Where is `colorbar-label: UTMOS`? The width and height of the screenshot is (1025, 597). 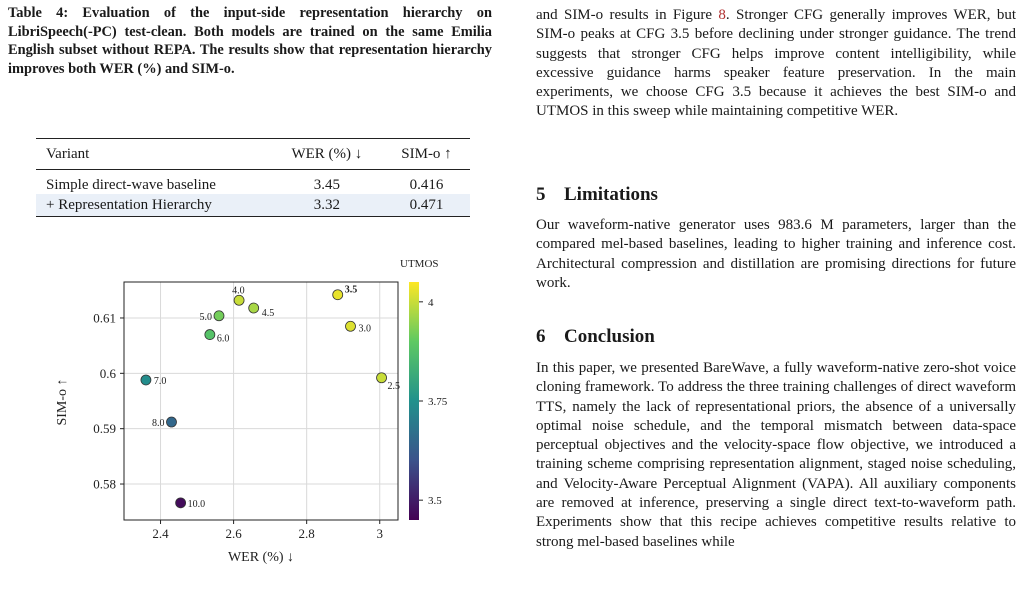
colorbar-label: UTMOS is located at coordinates (419, 264).